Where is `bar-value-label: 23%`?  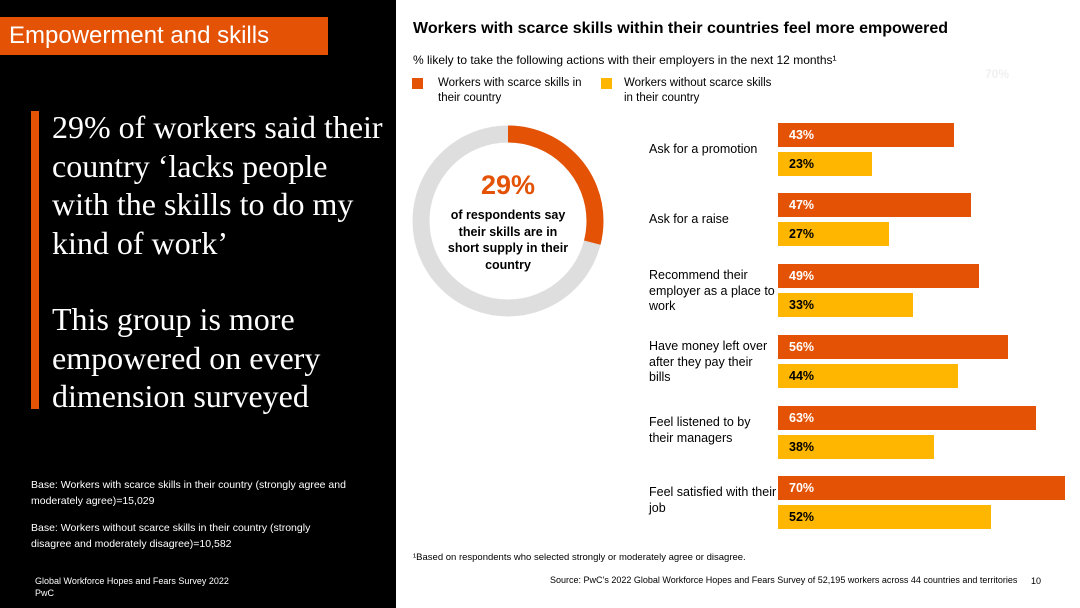
bar-value-label: 23% is located at coordinates (802, 164).